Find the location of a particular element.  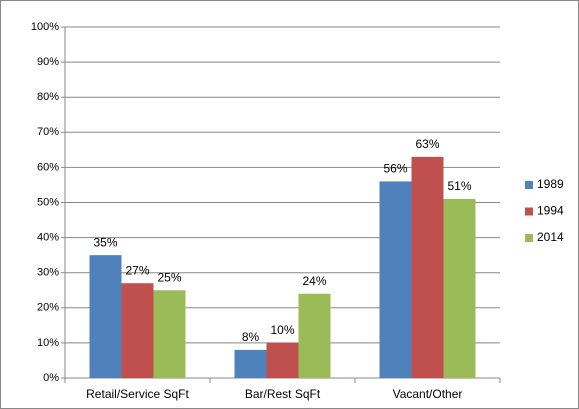

x-tick-label: Bar/Rest SqFt is located at coordinates (283, 394).